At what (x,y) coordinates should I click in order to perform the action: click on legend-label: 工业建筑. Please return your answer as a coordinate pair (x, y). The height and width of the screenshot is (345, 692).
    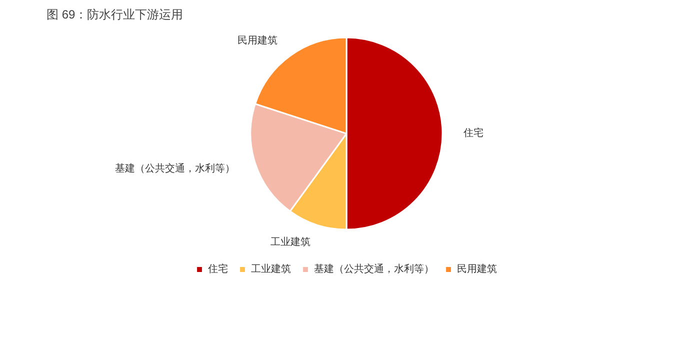
    Looking at the image, I should click on (271, 269).